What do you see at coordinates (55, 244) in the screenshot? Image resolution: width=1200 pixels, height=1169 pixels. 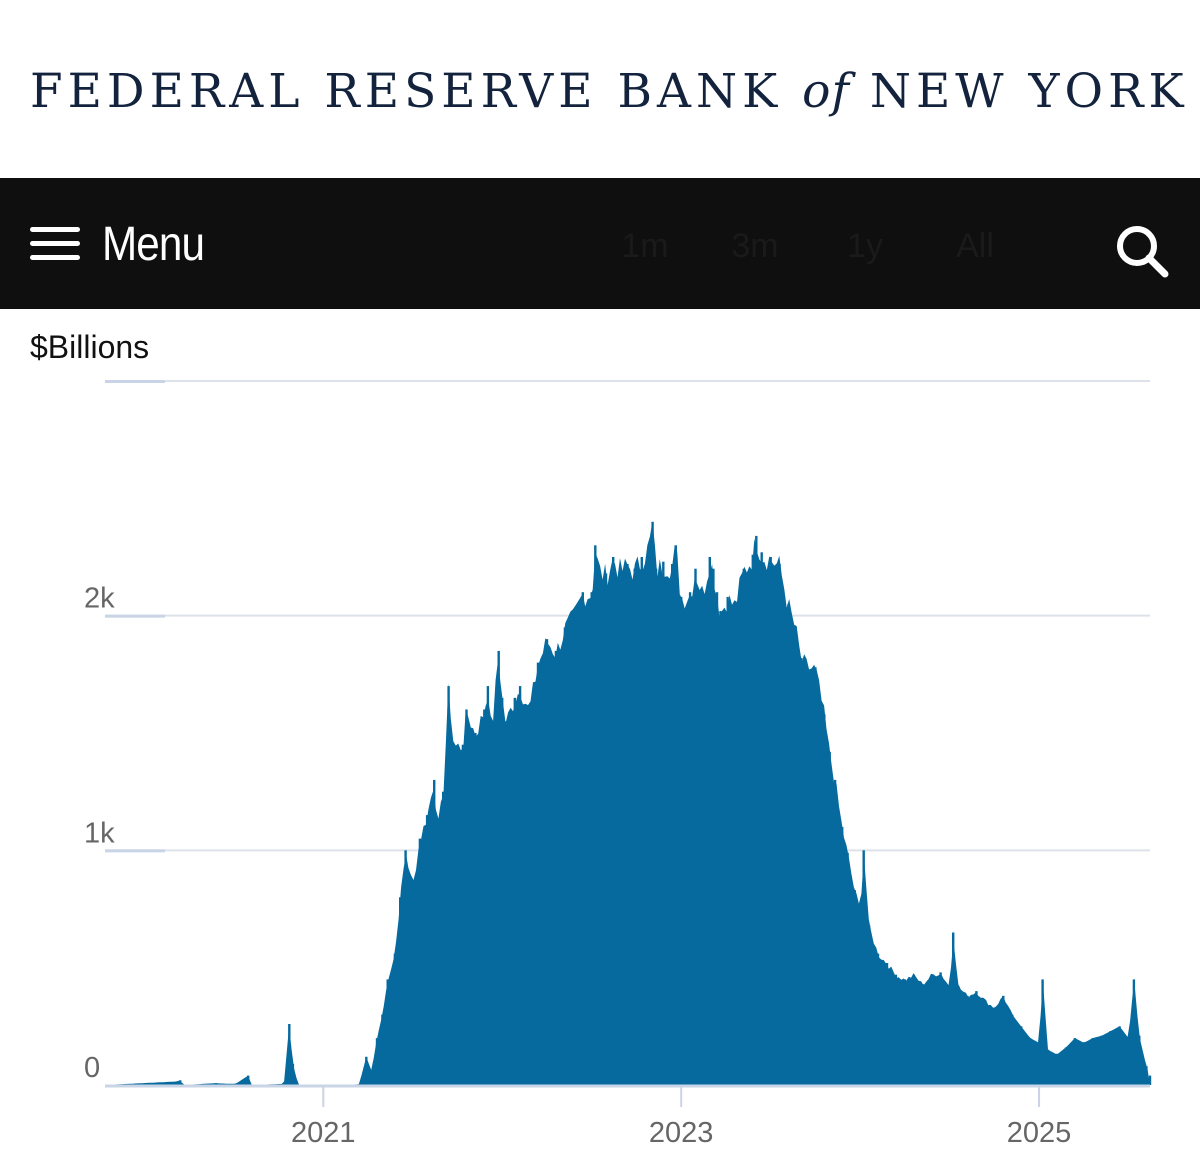 I see `hamburger-icon` at bounding box center [55, 244].